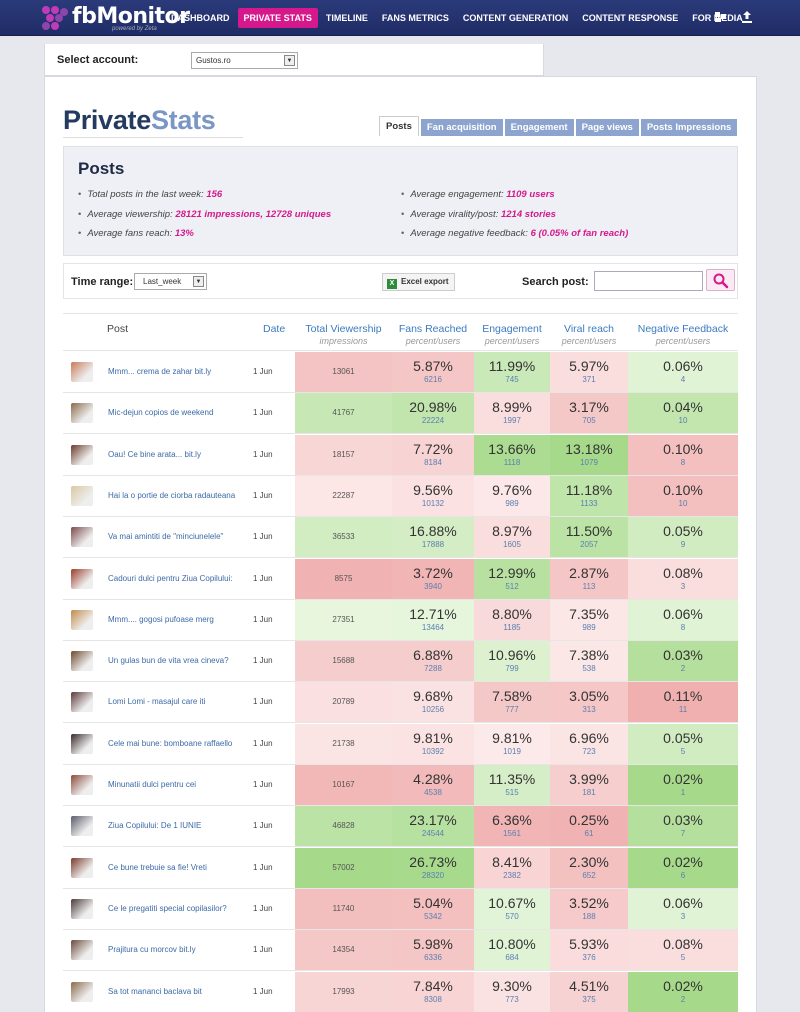 The image size is (800, 1012). What do you see at coordinates (166, 537) in the screenshot?
I see `post-link: Va mai amintiti de "minciunelele"` at bounding box center [166, 537].